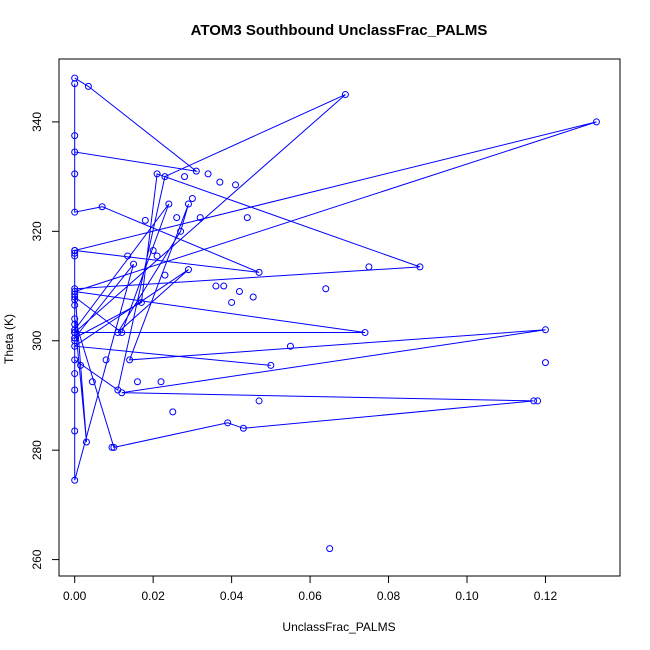 This screenshot has width=650, height=650. Describe the element at coordinates (37, 231) in the screenshot. I see `y-tick-label: 320` at that location.